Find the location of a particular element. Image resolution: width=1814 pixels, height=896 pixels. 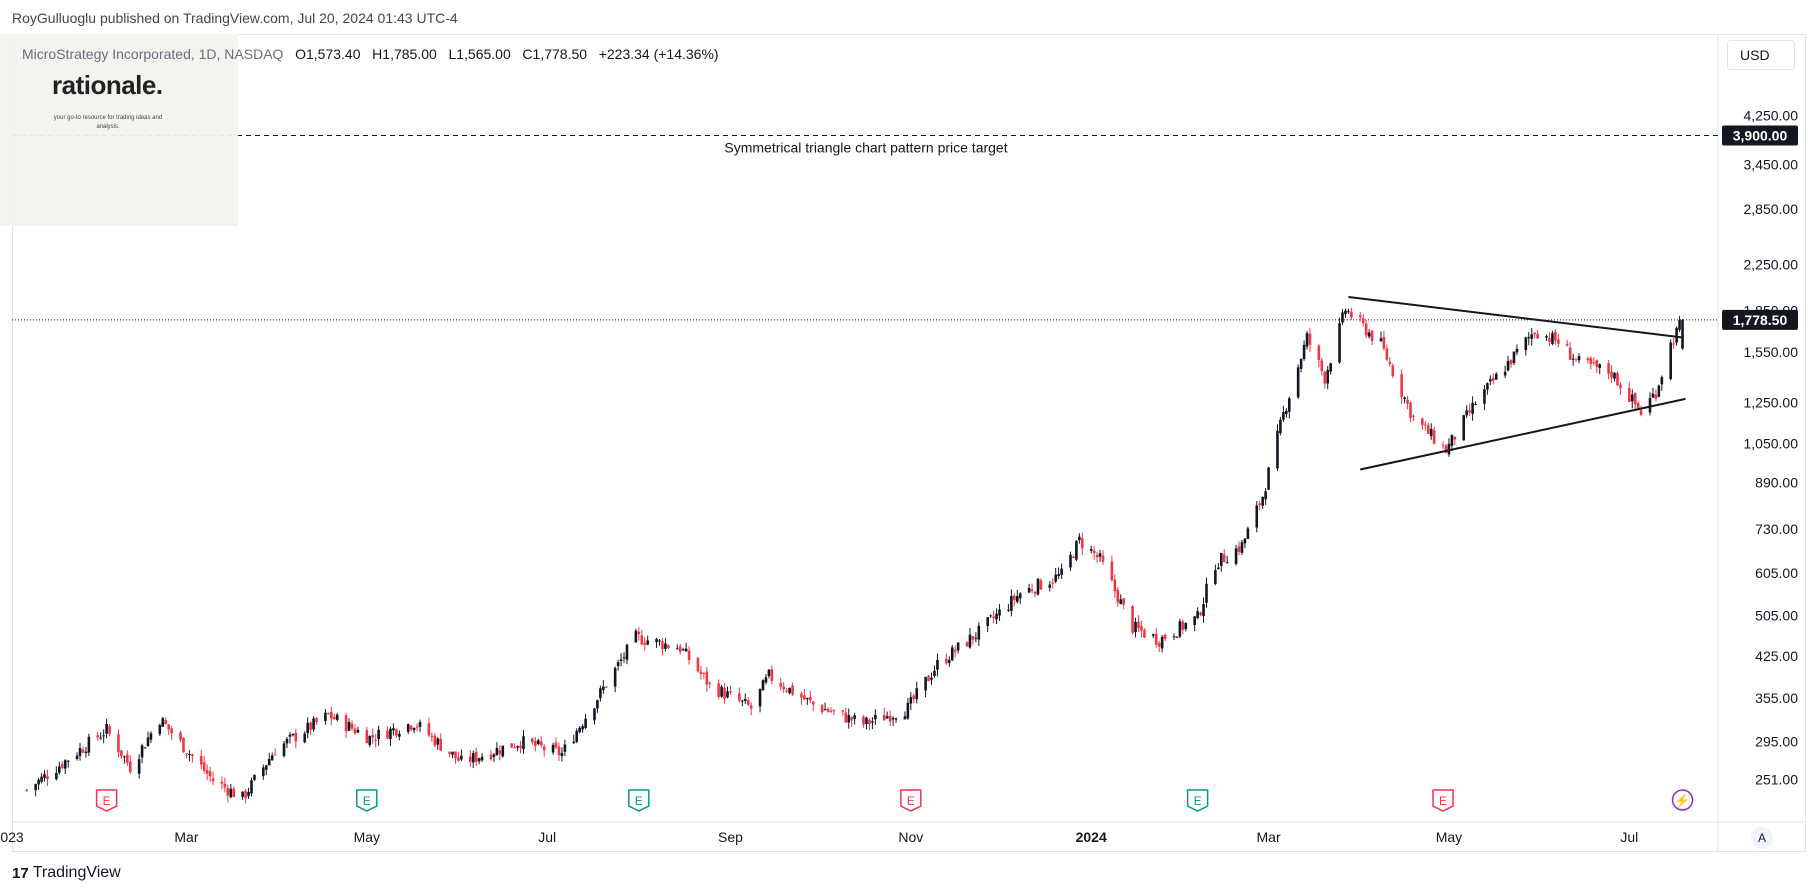

target-price-label-bg is located at coordinates (1760, 135).